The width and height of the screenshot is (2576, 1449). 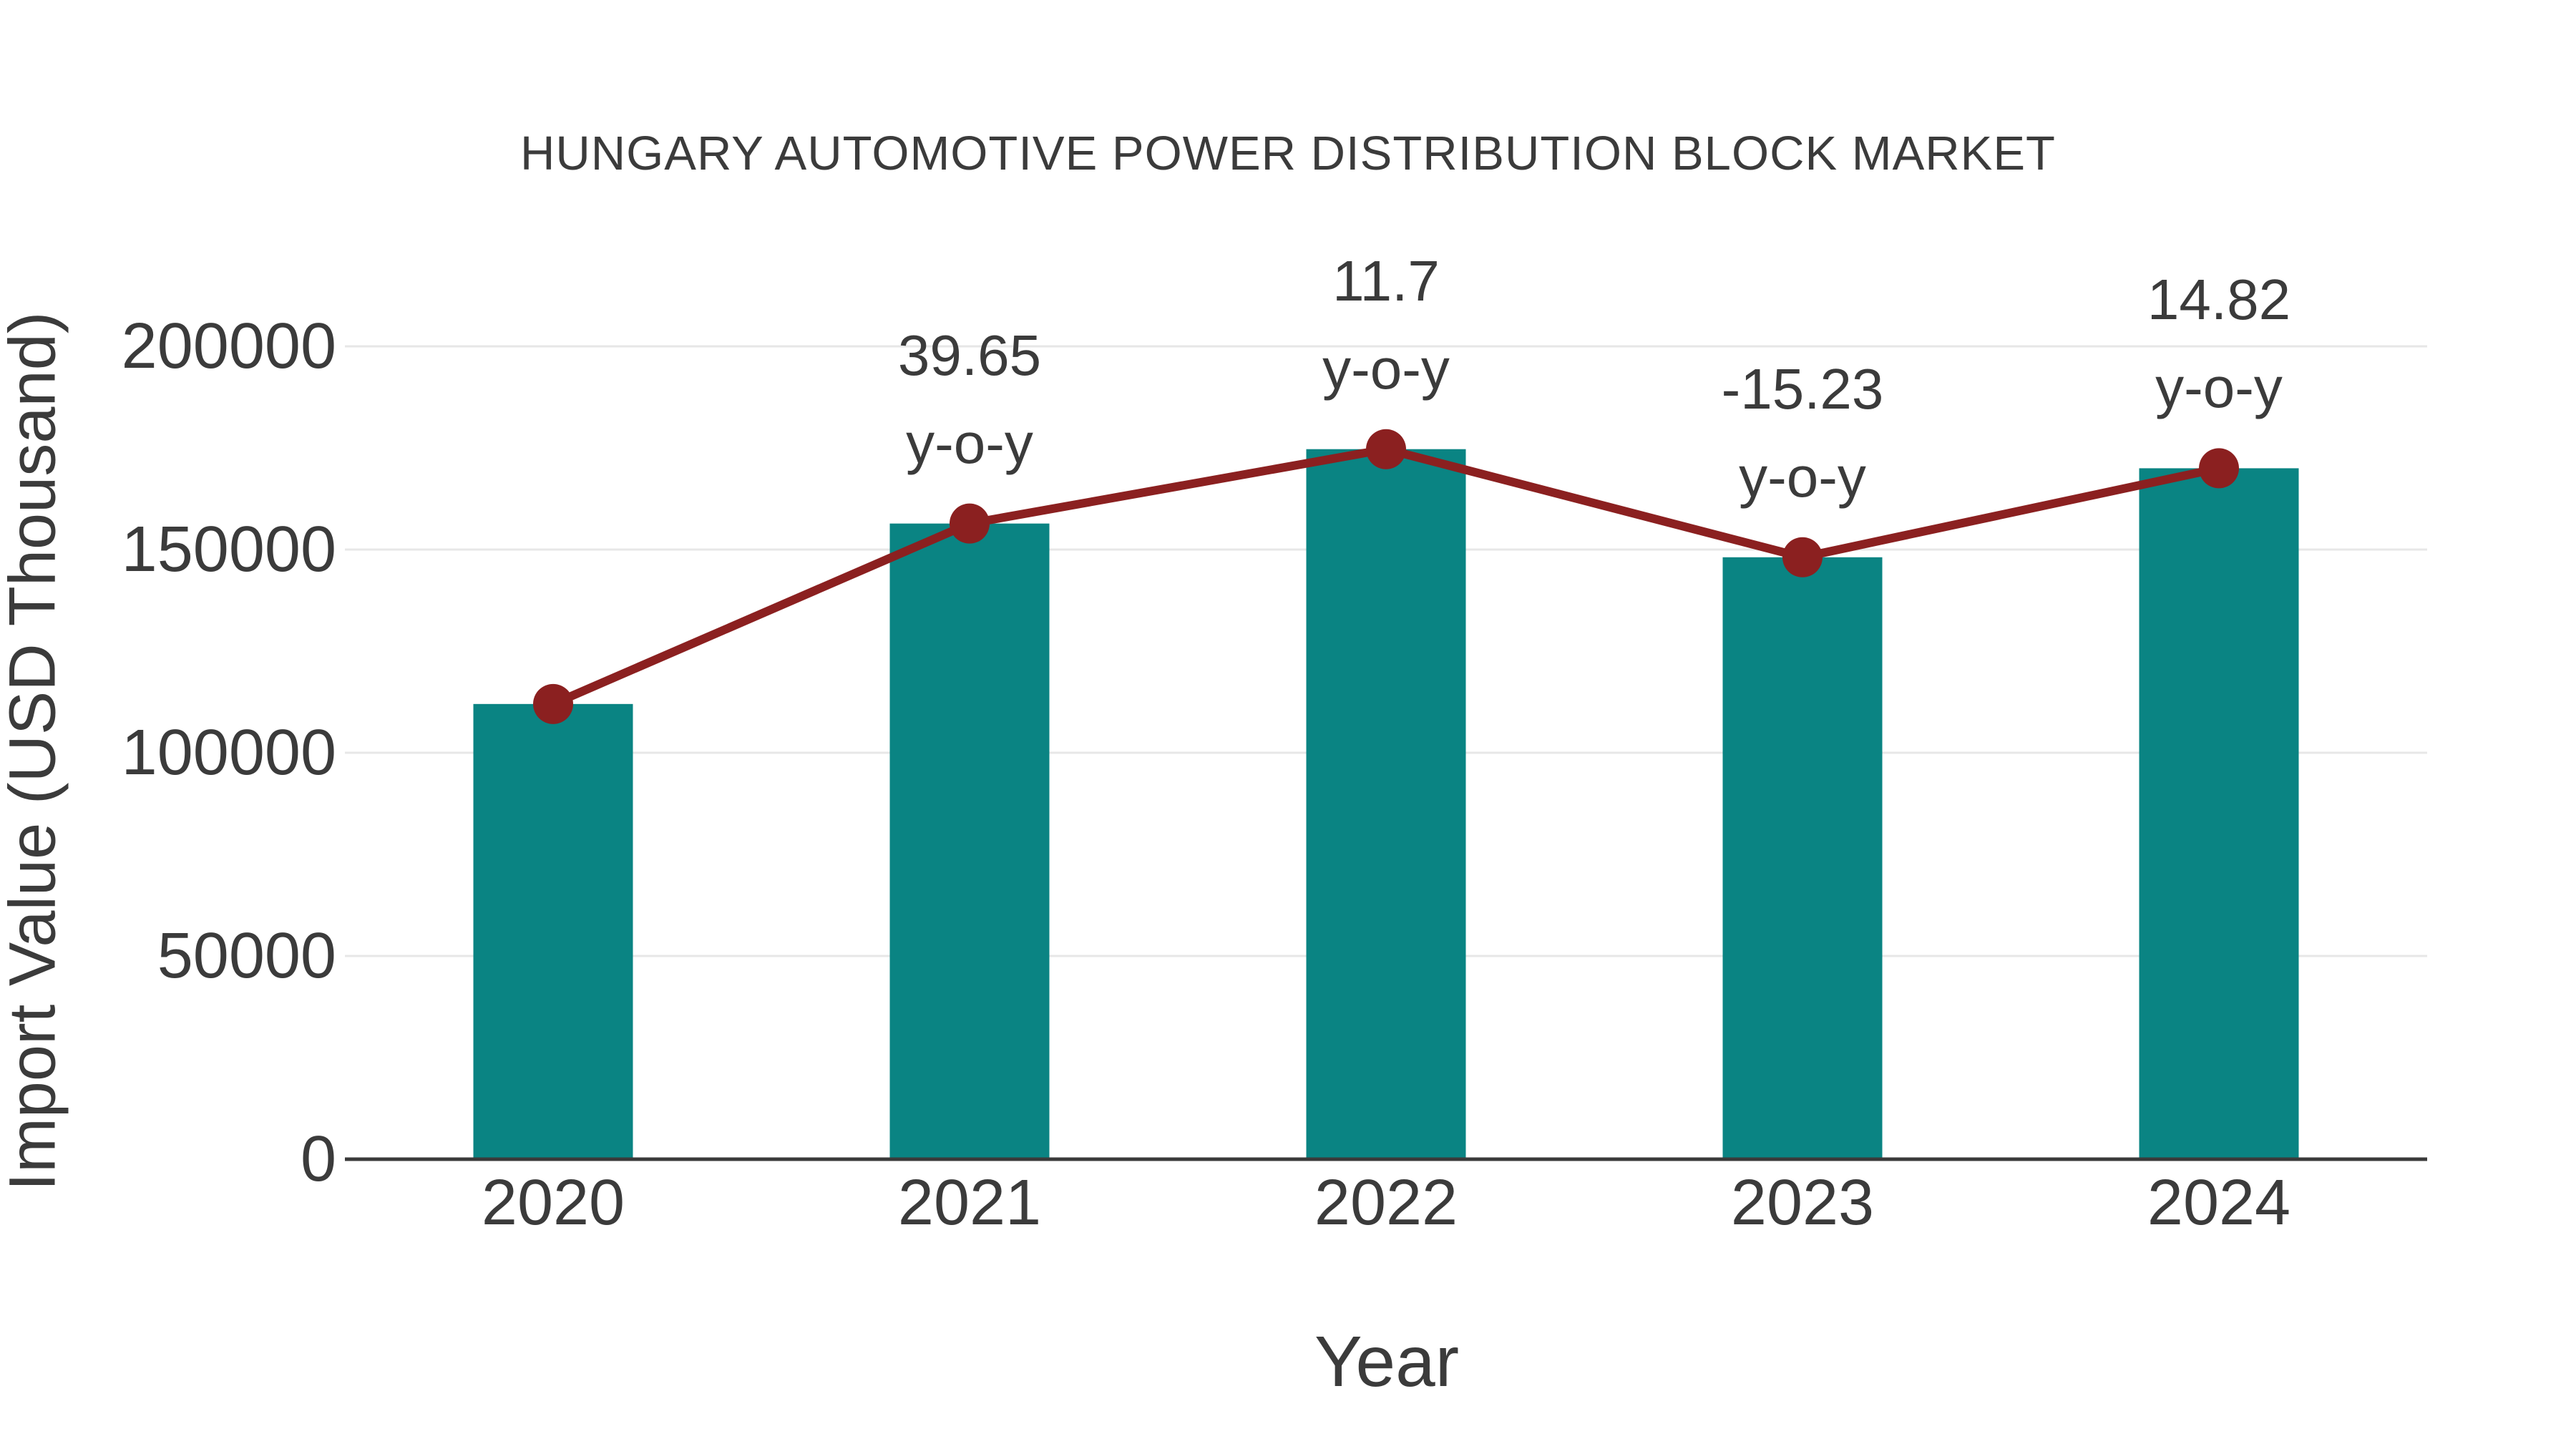 I want to click on x-tick-2024: 2024, so click(x=2219, y=1203).